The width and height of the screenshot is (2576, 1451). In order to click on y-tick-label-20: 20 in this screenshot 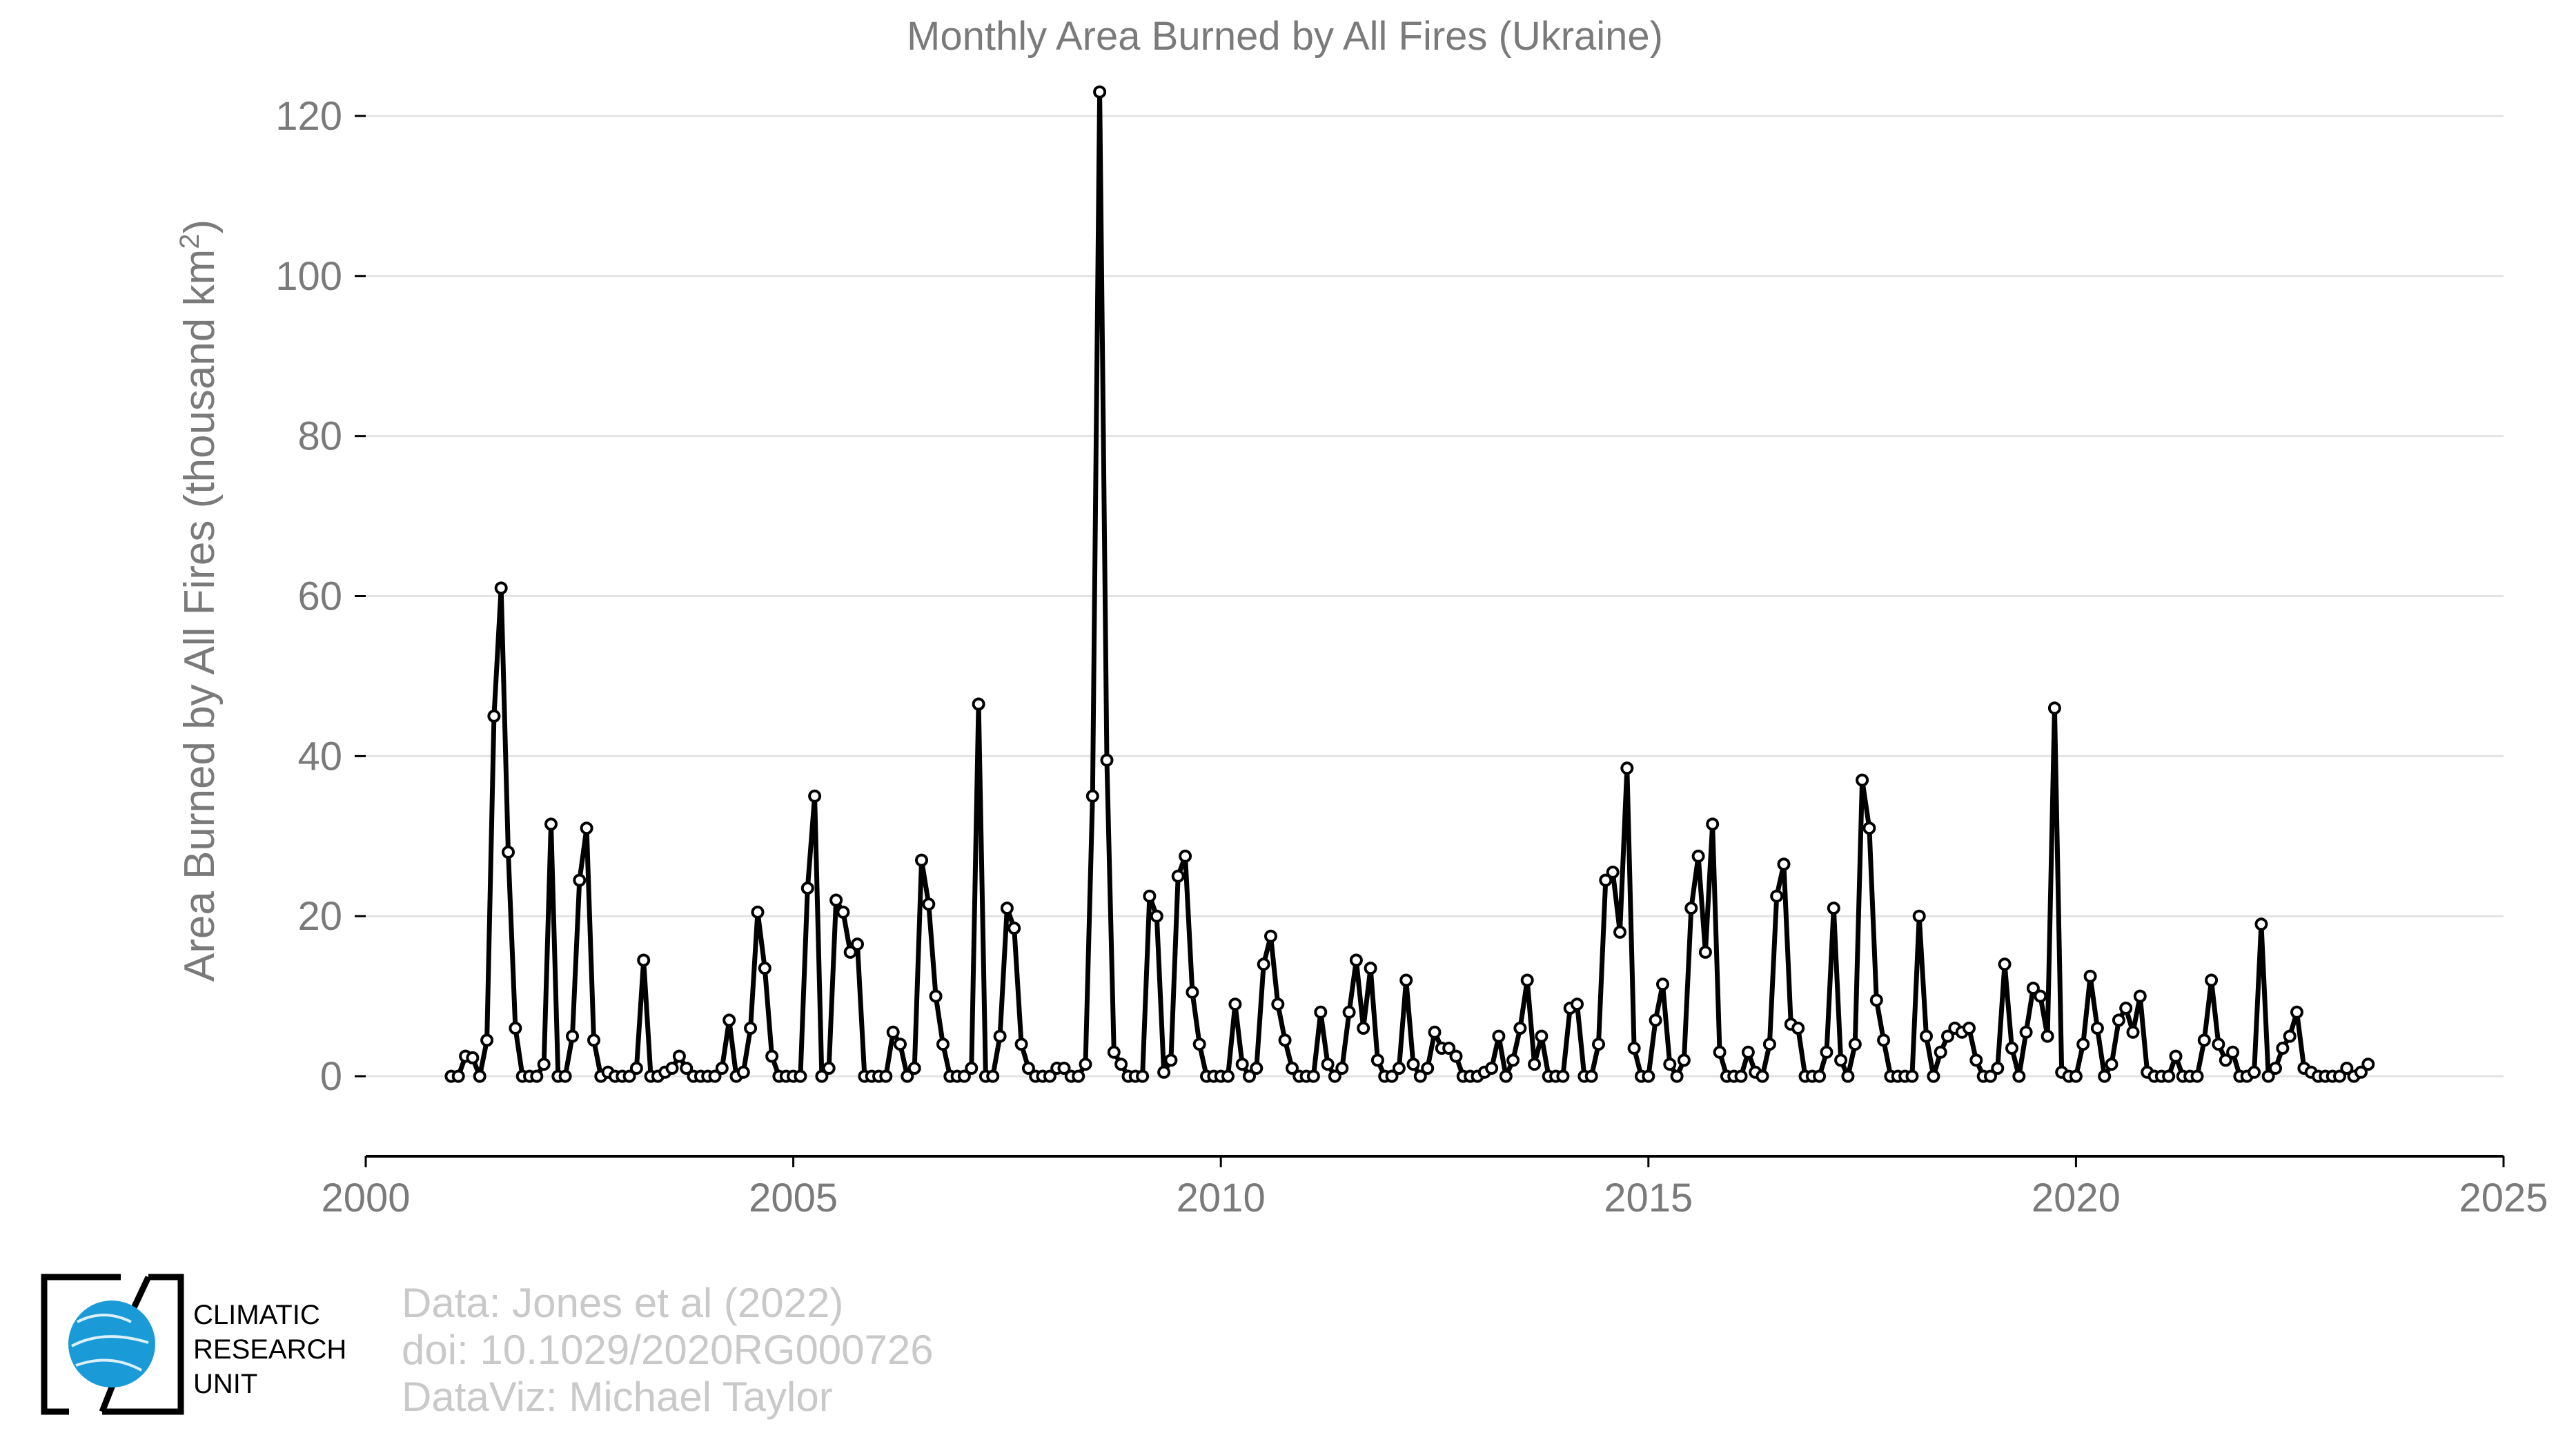, I will do `click(319, 916)`.